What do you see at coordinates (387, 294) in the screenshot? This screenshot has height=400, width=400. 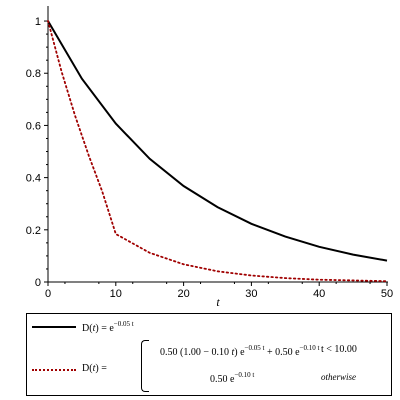 I see `x-tick-label: 50` at bounding box center [387, 294].